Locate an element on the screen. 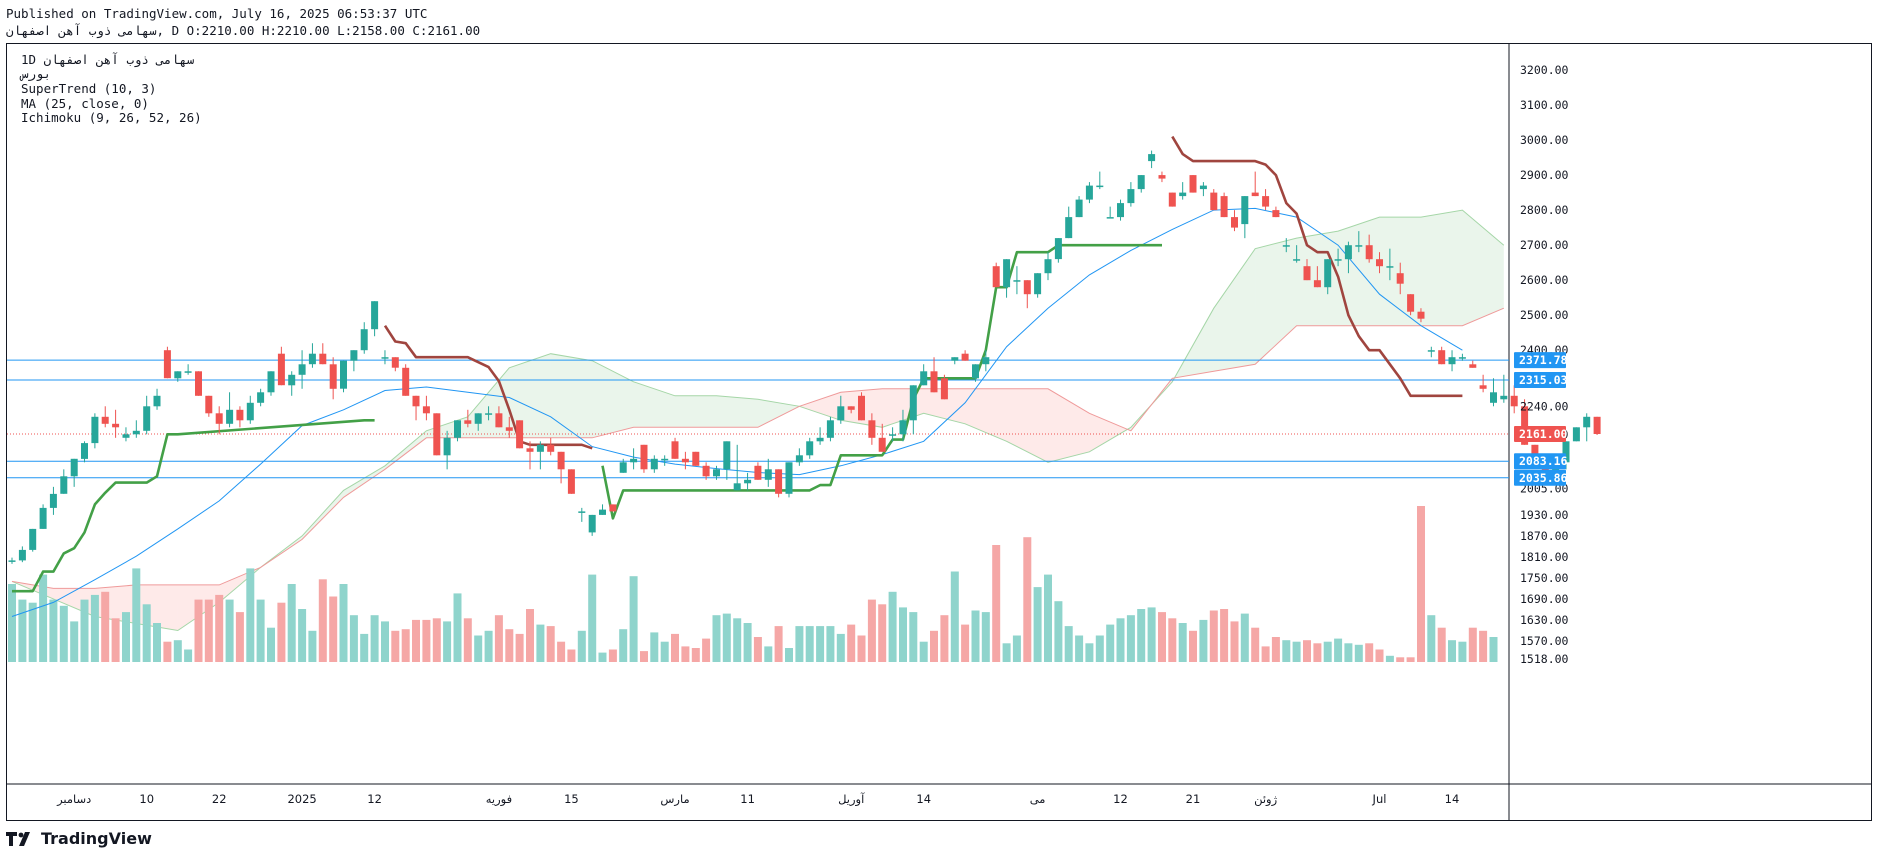  price-tick-label: 3200.00 is located at coordinates (1544, 70).